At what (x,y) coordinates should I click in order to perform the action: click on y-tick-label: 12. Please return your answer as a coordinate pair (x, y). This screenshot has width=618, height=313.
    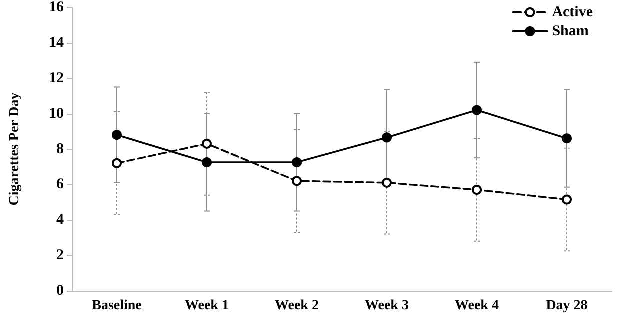
    Looking at the image, I should click on (56, 78).